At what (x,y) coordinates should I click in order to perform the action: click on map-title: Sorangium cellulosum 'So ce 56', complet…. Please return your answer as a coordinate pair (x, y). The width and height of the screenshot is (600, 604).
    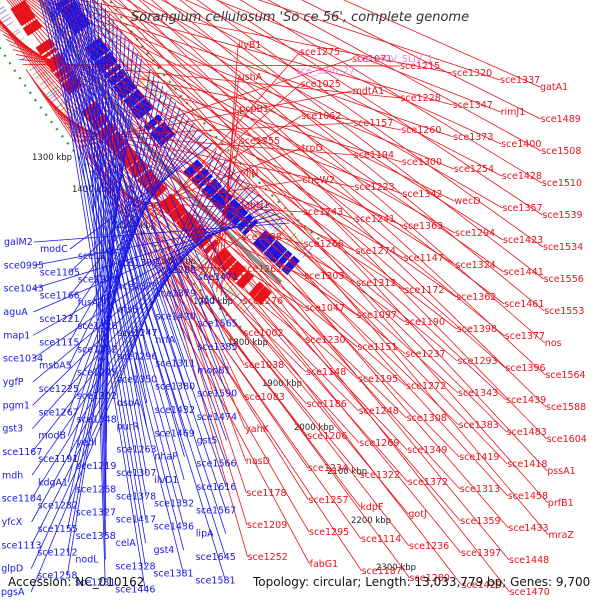
    Looking at the image, I should click on (300, 17).